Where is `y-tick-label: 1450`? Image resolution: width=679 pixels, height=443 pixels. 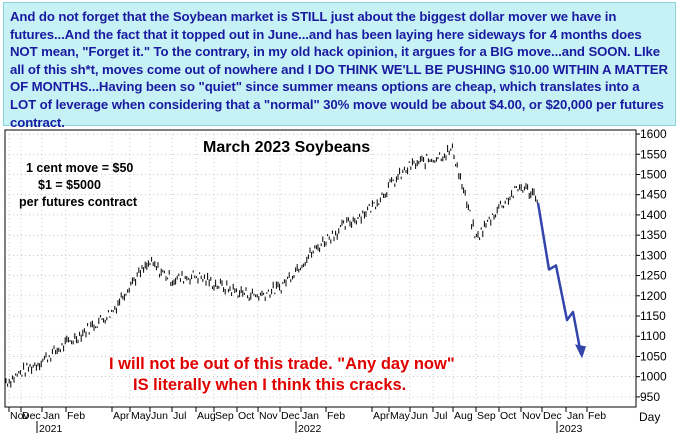
y-tick-label: 1450 is located at coordinates (653, 195).